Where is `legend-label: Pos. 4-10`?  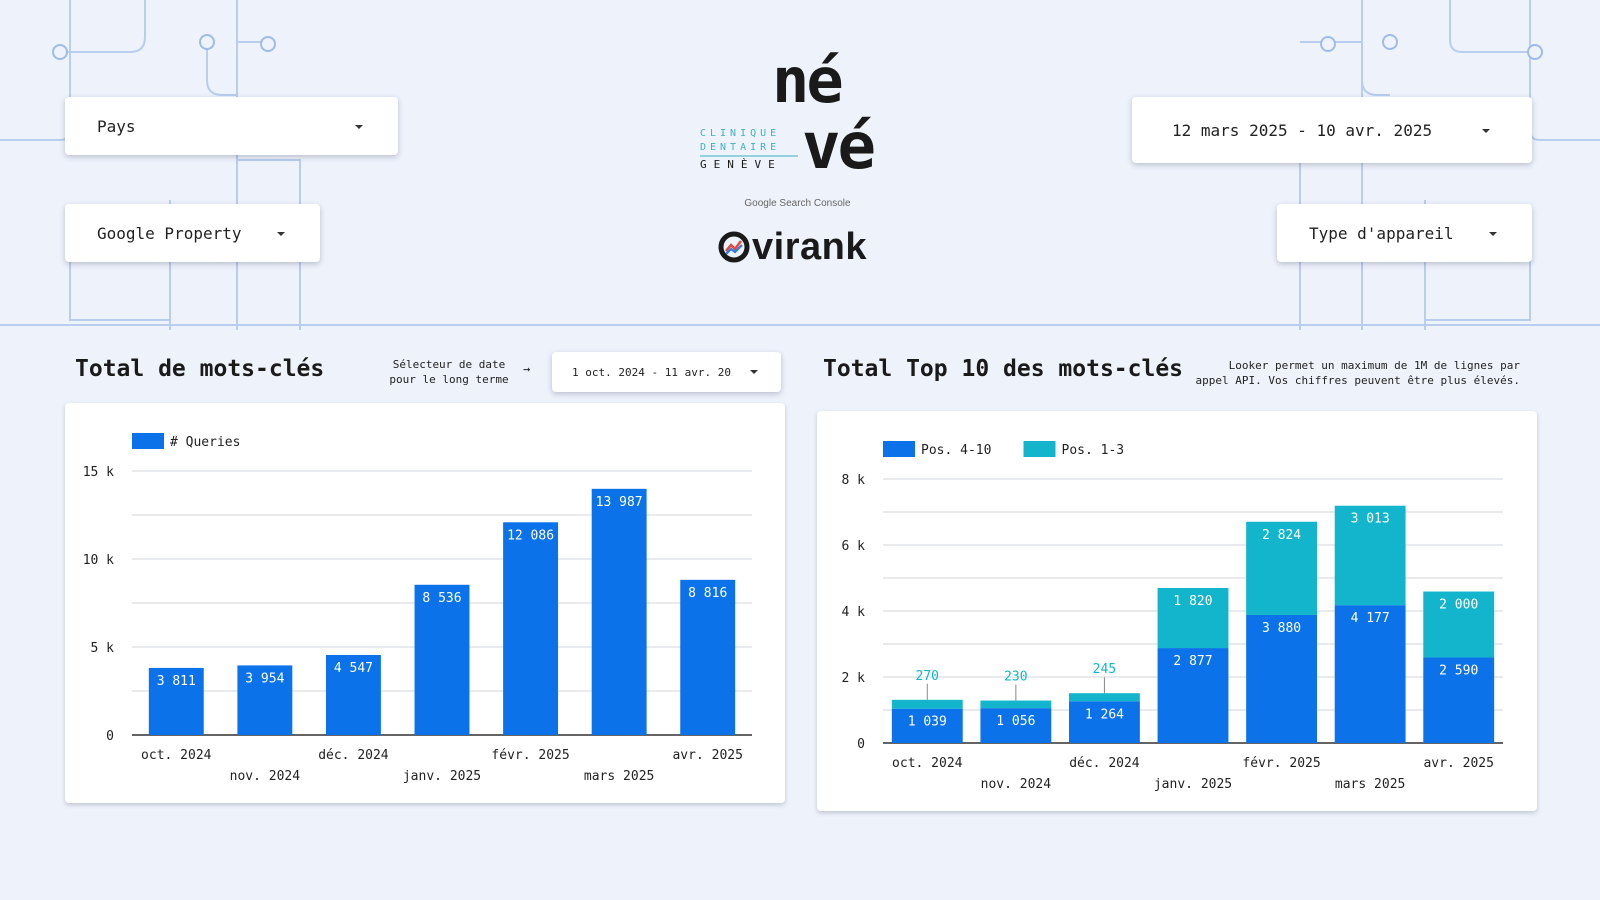 legend-label: Pos. 4-10 is located at coordinates (956, 450).